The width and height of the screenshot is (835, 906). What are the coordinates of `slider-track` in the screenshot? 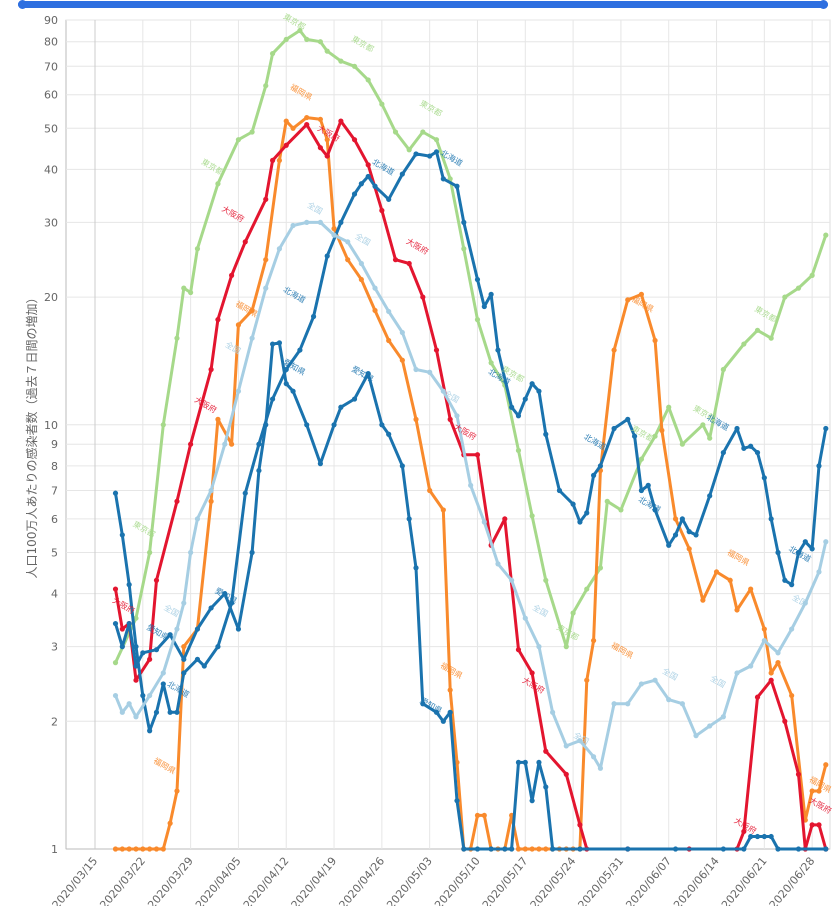 It's located at (423, 4).